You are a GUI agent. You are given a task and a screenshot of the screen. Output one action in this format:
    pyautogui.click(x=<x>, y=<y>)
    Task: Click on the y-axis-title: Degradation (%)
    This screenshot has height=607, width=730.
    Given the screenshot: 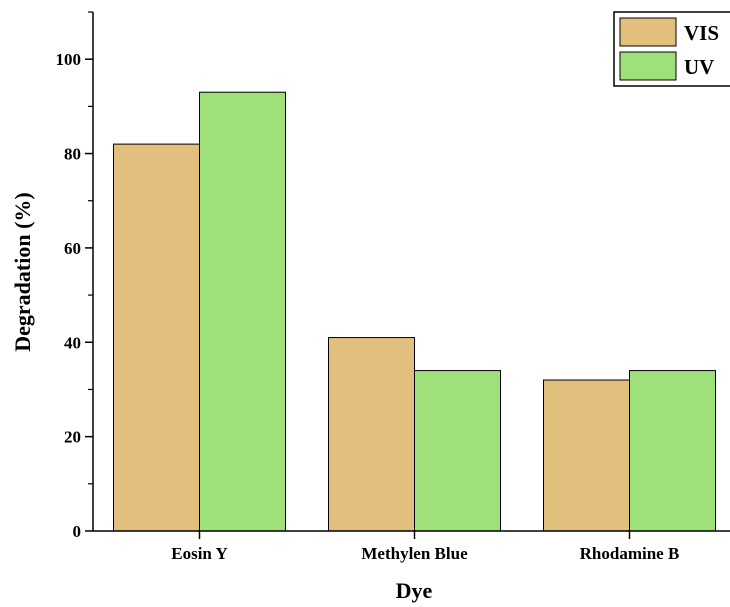 What is the action you would take?
    pyautogui.click(x=22, y=271)
    